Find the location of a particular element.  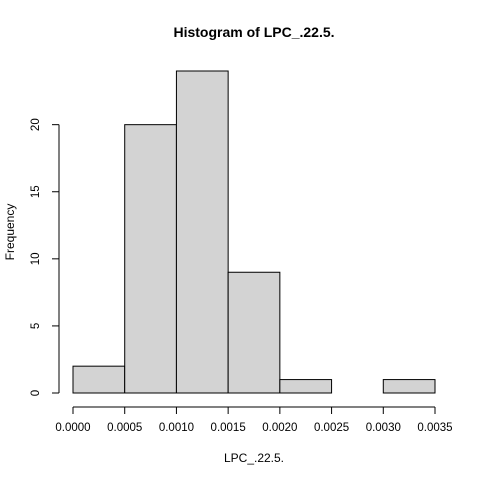

x-tick-label-2: 0.0010 is located at coordinates (176, 428).